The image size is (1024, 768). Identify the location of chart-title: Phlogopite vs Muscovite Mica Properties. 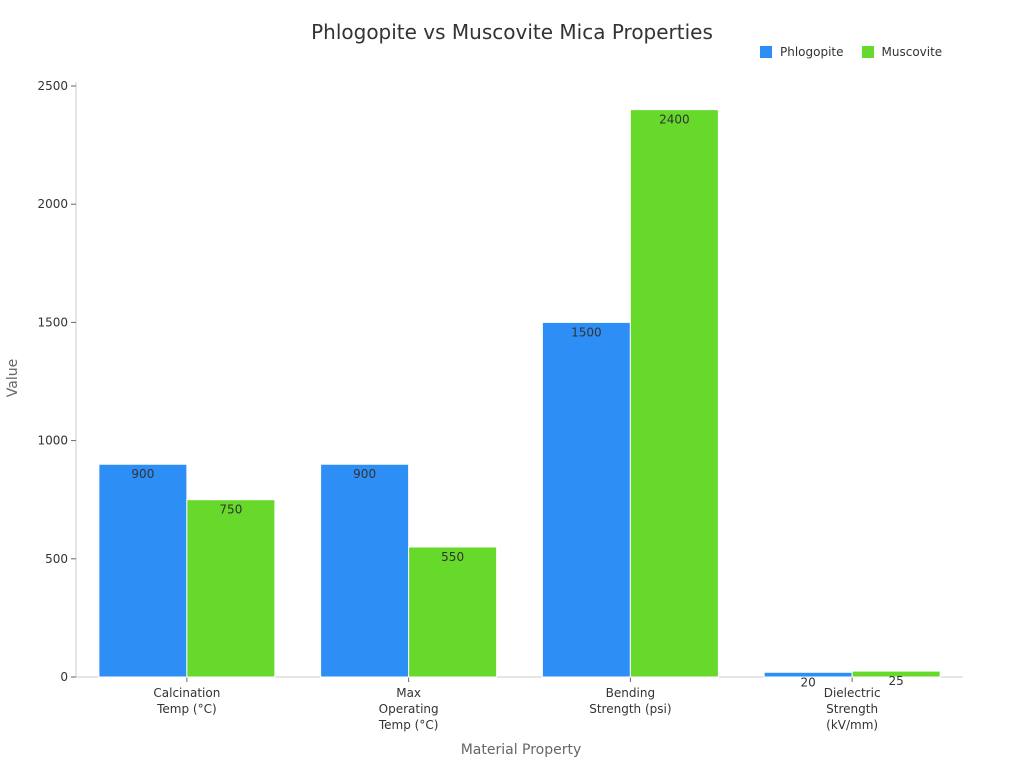
(512, 32).